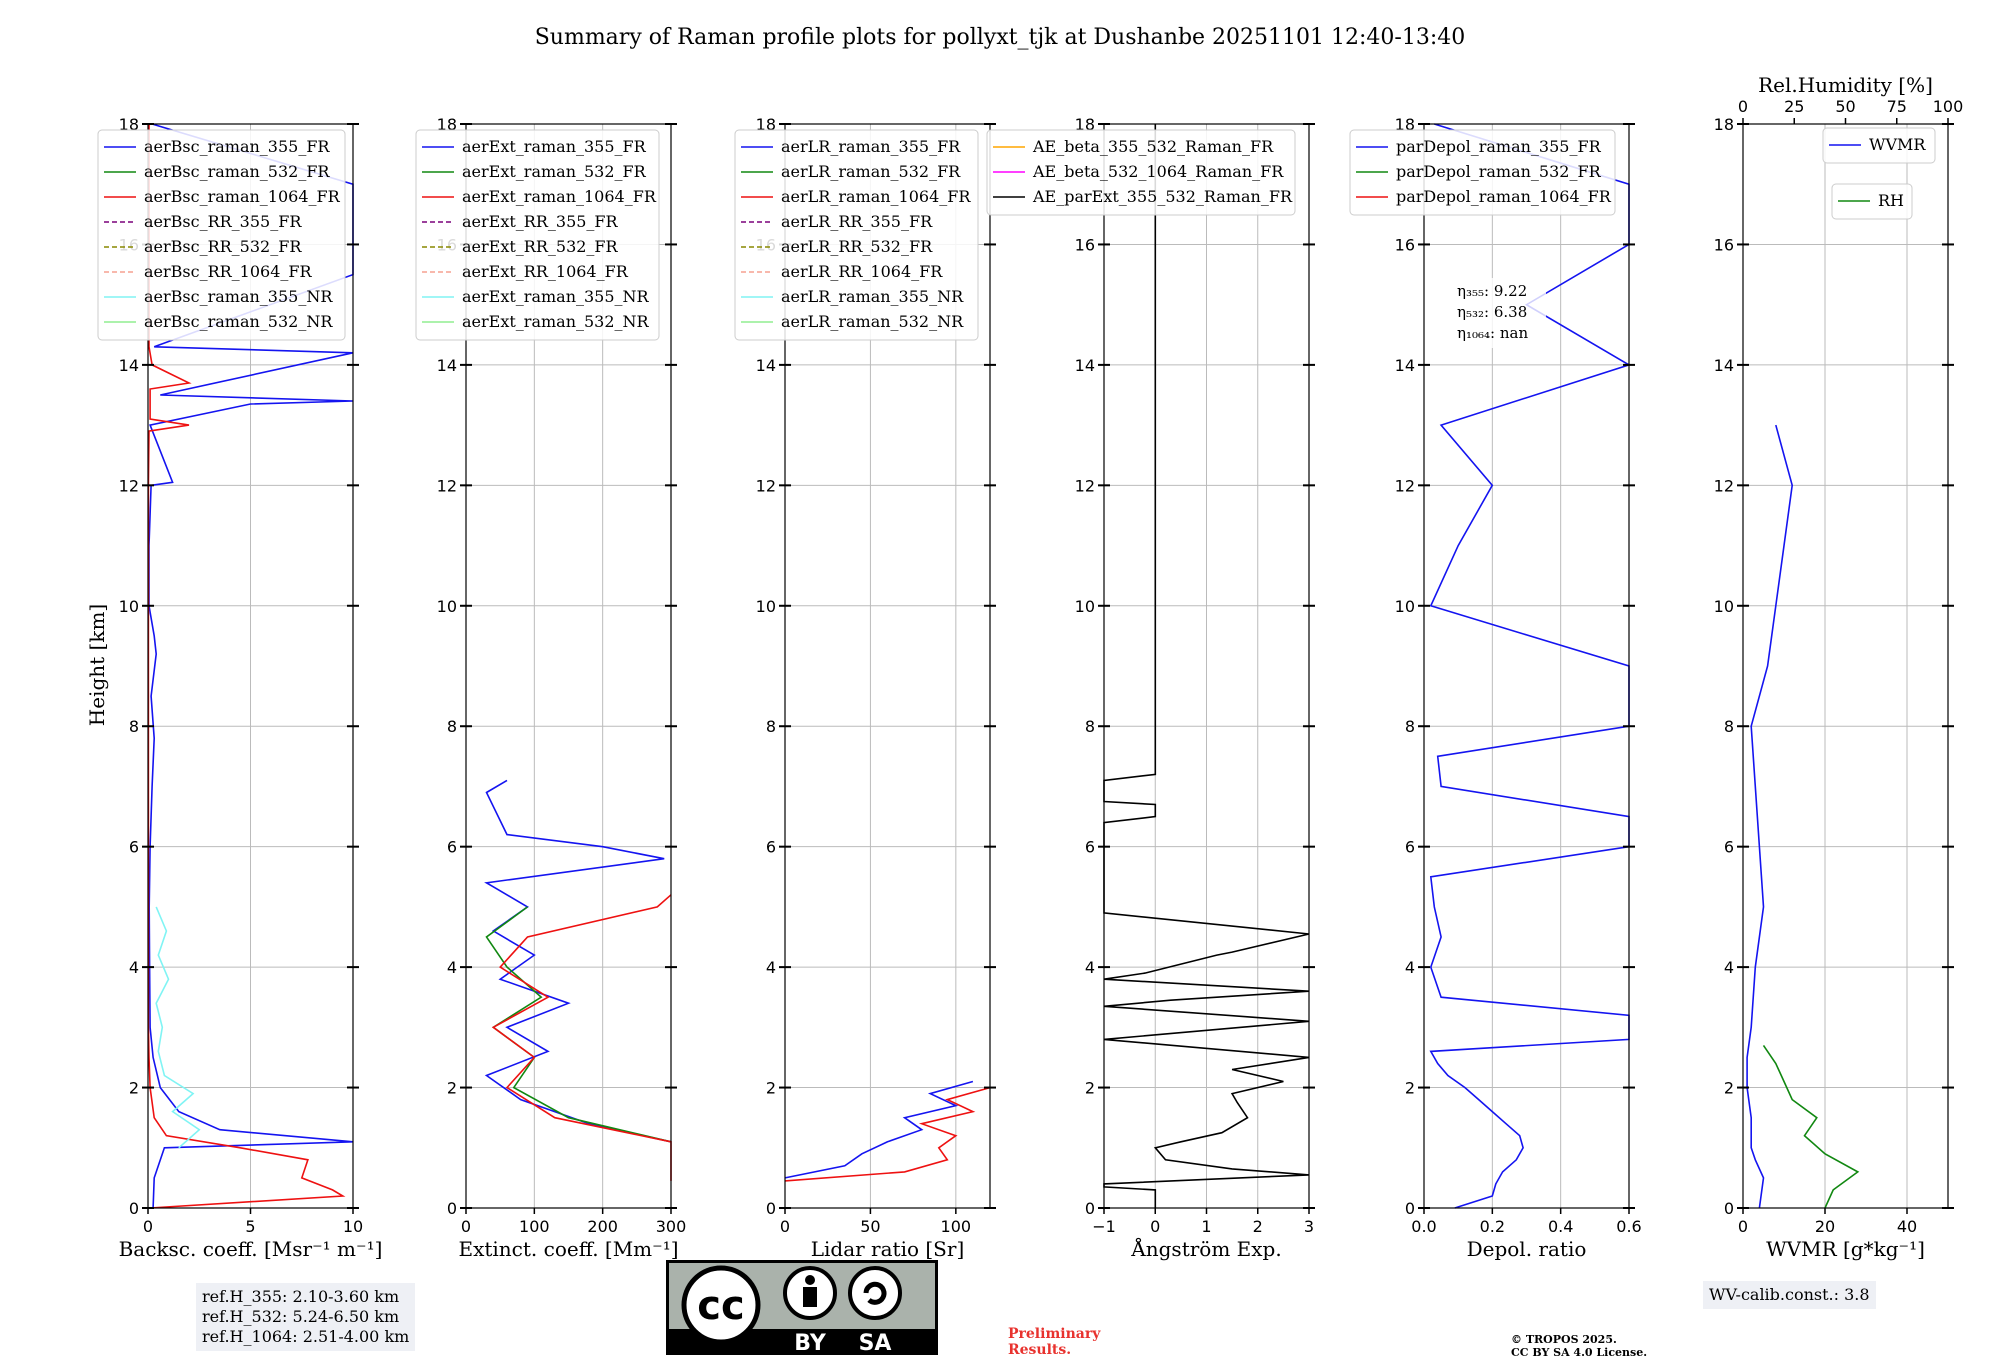 The image size is (2000, 1360). Describe the element at coordinates (1040, 1350) in the screenshot. I see `preliminary-line-2: Results.` at that location.